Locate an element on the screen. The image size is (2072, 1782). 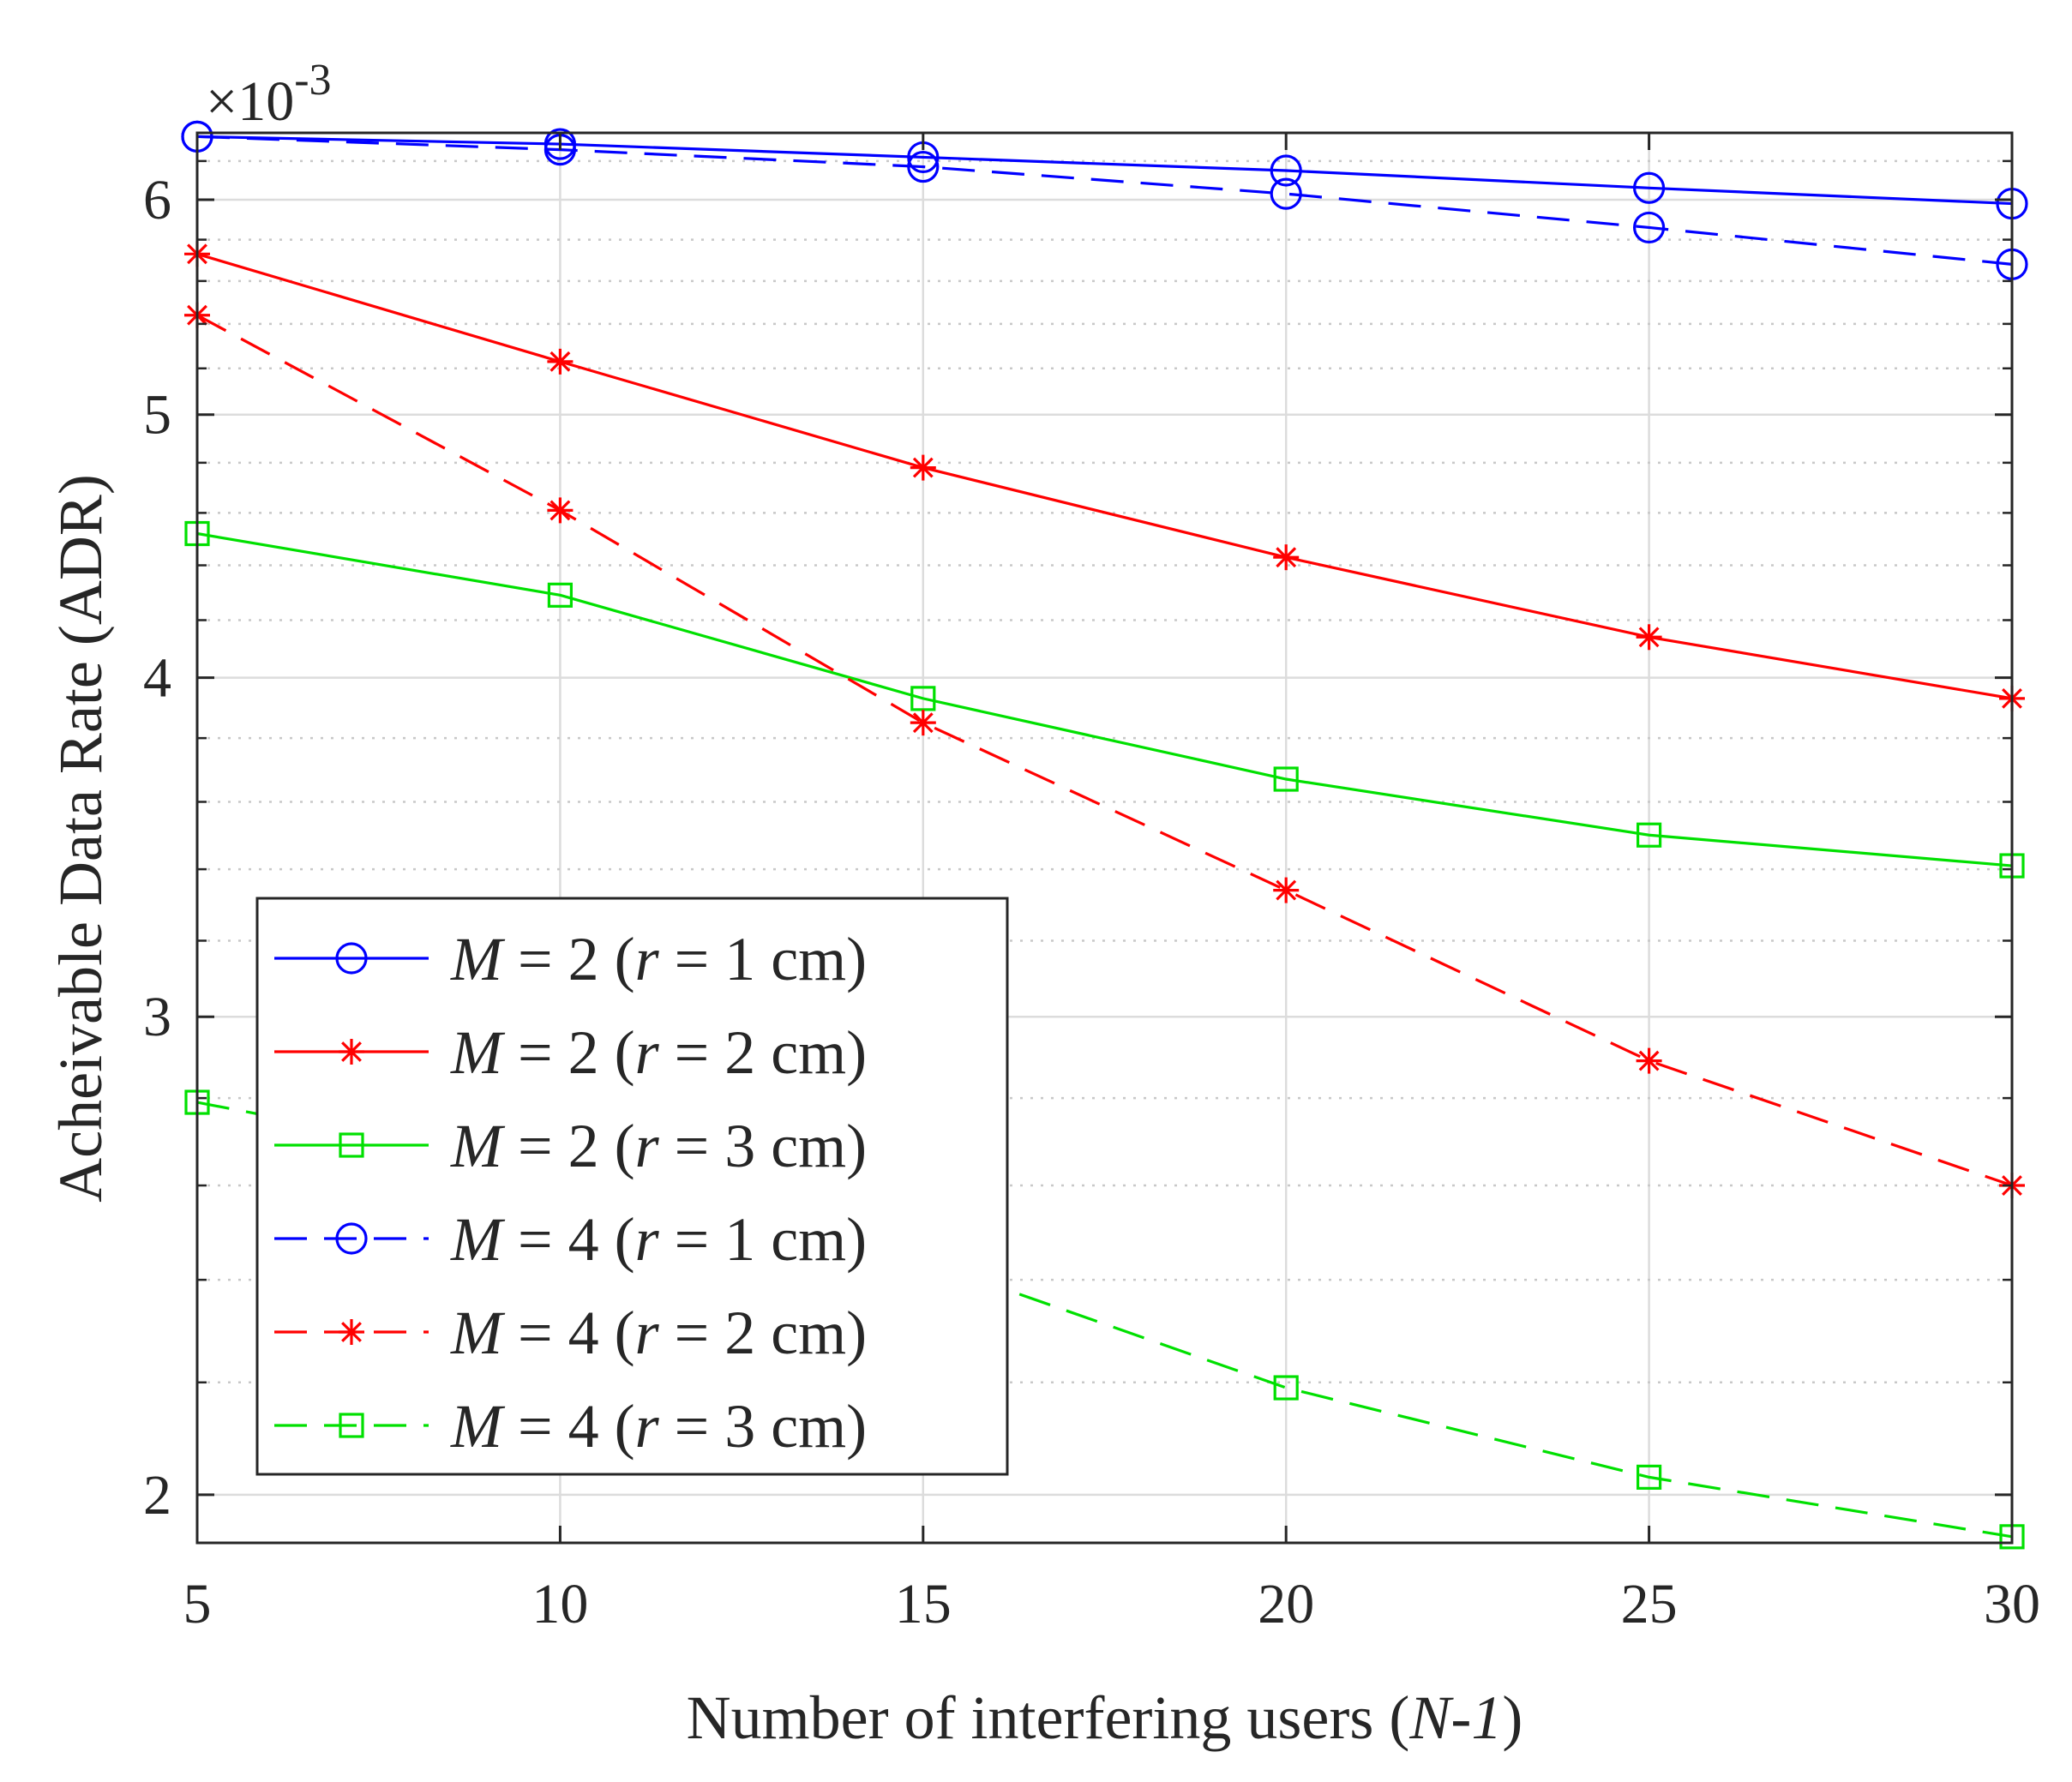
y-exponent-base: ×10 is located at coordinates (250, 101).